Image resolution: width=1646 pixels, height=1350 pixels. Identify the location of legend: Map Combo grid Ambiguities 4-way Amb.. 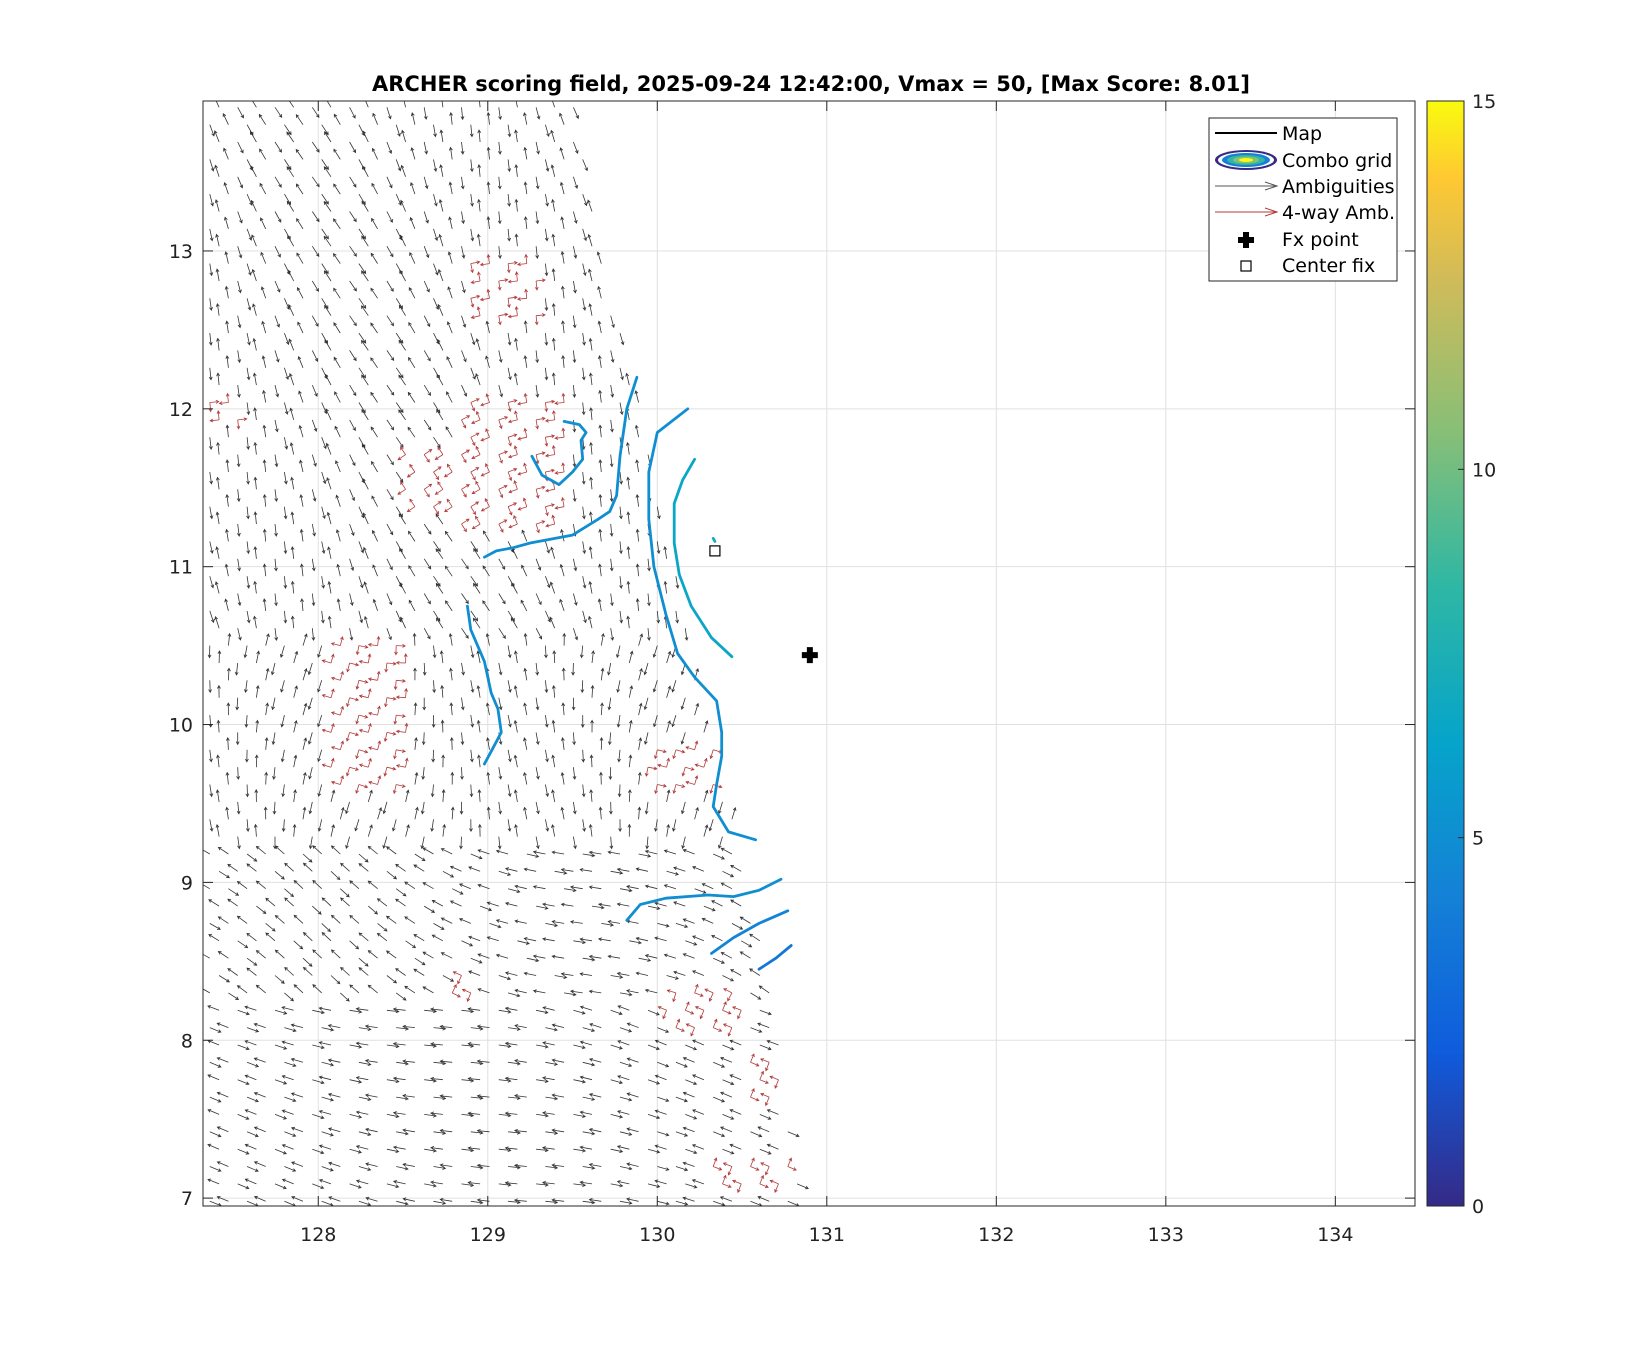
(1303, 199).